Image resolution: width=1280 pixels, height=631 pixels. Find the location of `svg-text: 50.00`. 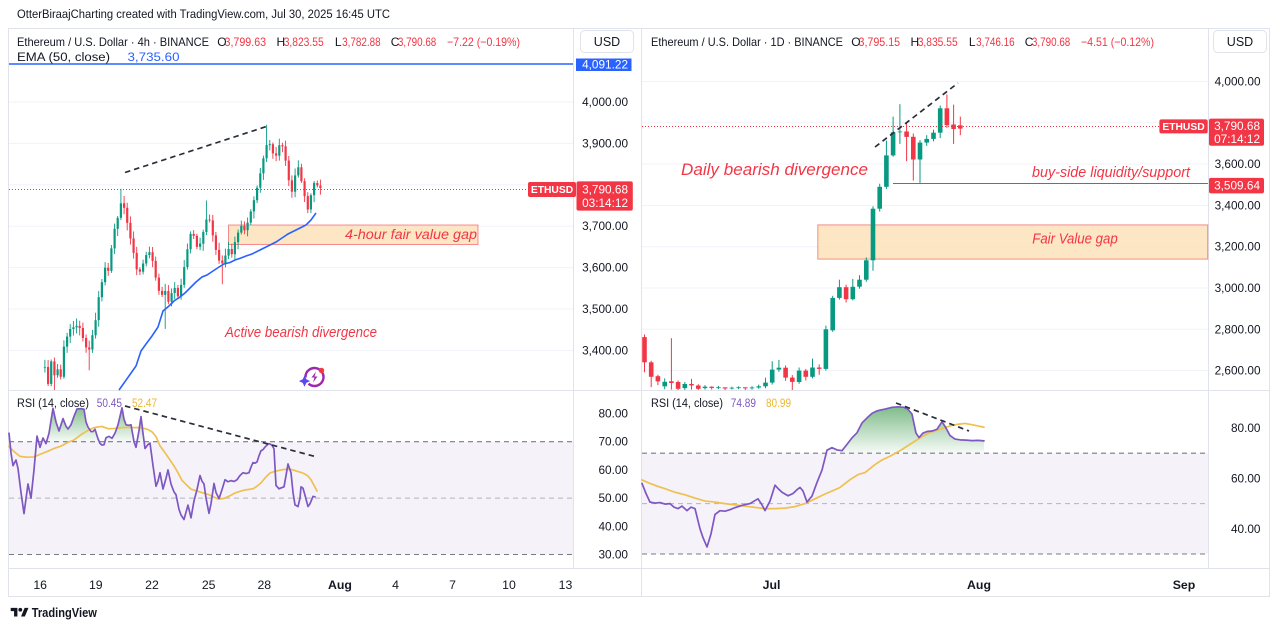

svg-text: 50.00 is located at coordinates (613, 498).